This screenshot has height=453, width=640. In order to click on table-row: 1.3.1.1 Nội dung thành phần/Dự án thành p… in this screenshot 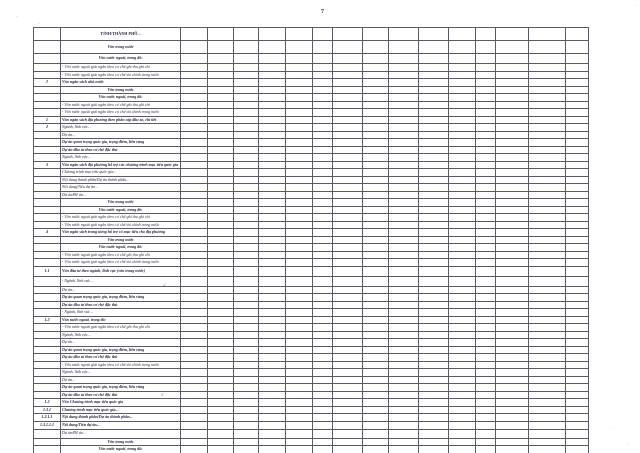, I will do `click(311, 417)`.